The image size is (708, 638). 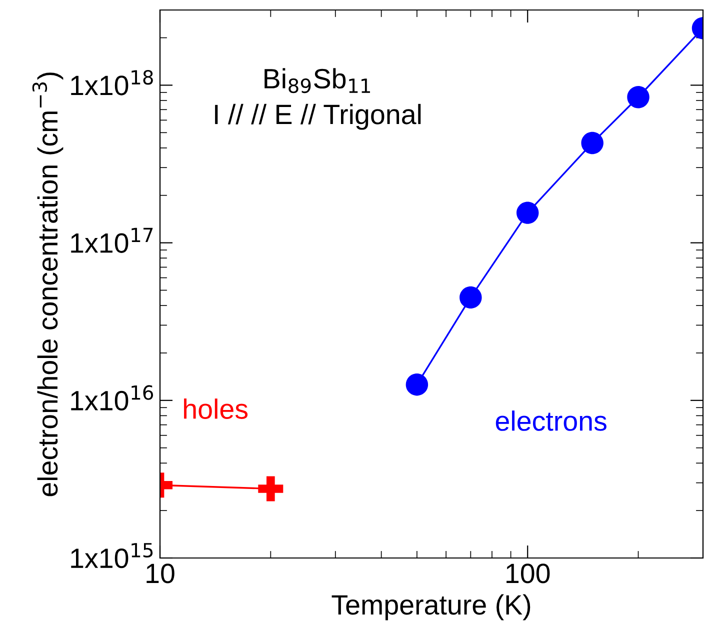 What do you see at coordinates (112, 240) in the screenshot?
I see `y-tick-label: 1x10$^{17}$` at bounding box center [112, 240].